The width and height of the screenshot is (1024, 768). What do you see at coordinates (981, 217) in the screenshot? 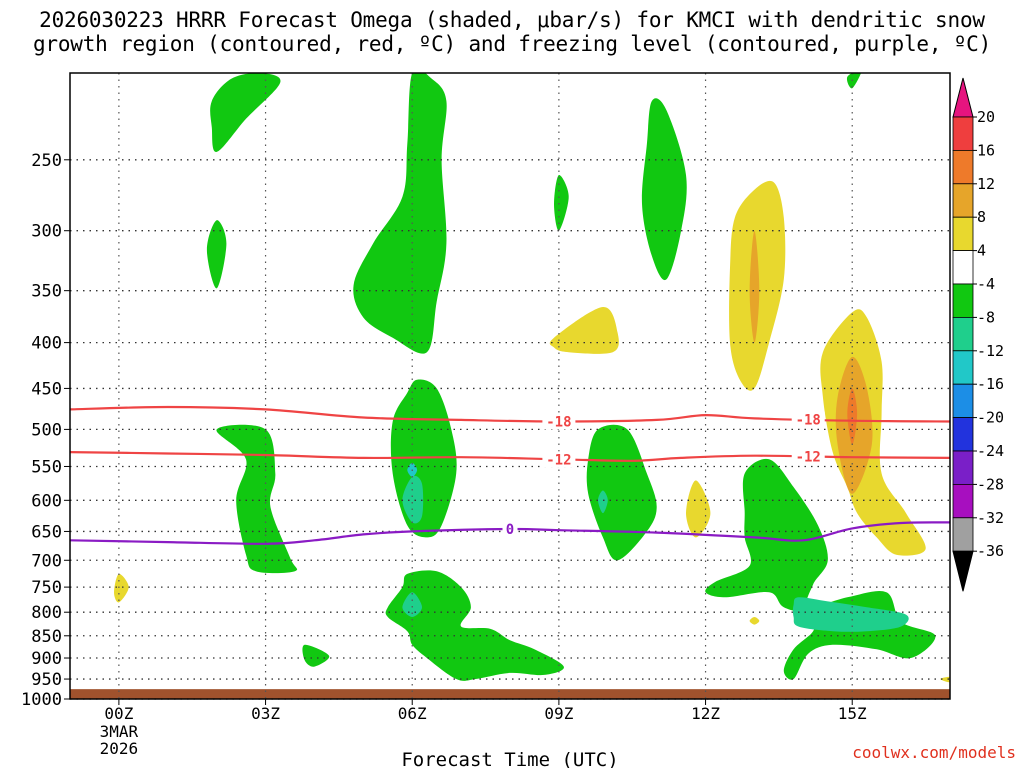
I see `colorbar-tick-label-3: 8` at bounding box center [981, 217].